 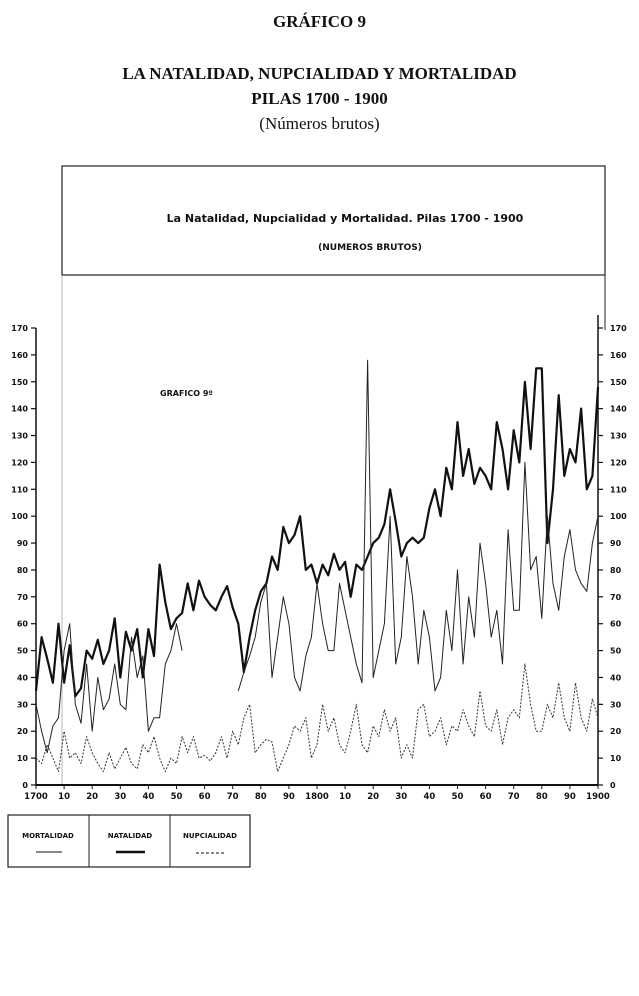 What do you see at coordinates (319, 21) in the screenshot?
I see `figure-label: GRÁFICO 9` at bounding box center [319, 21].